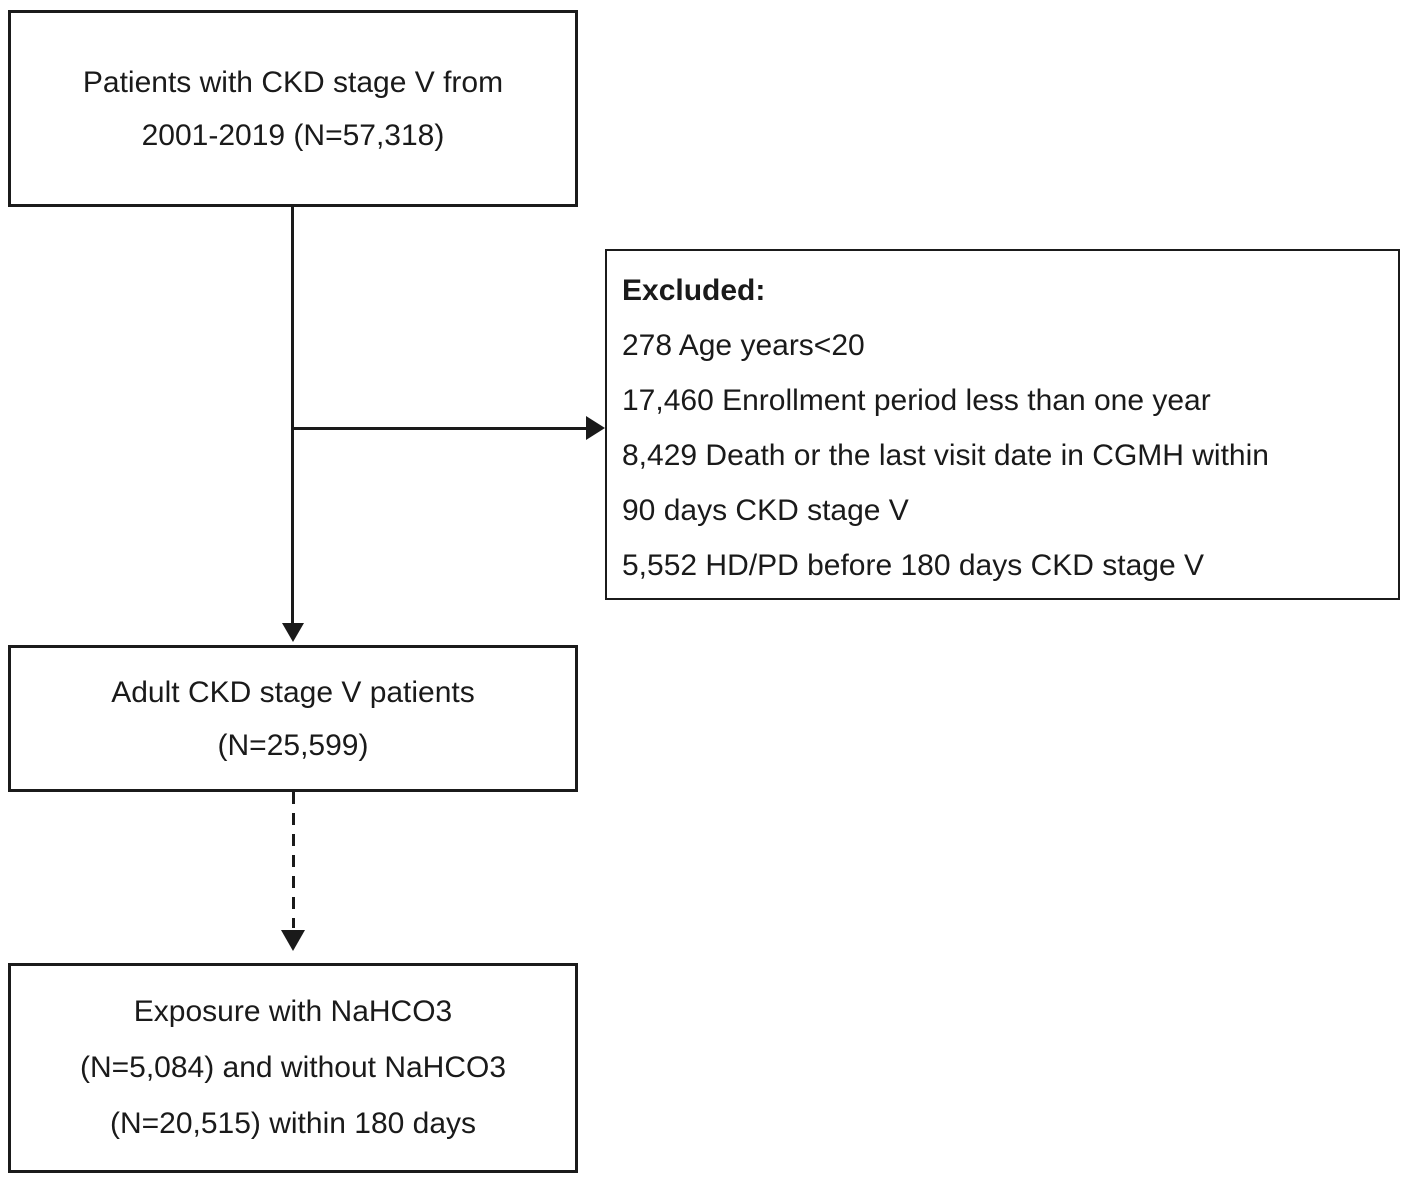 The height and width of the screenshot is (1180, 1405). Describe the element at coordinates (293, 1123) in the screenshot. I see `box-text-line: (N=20,515) within 180 days` at that location.